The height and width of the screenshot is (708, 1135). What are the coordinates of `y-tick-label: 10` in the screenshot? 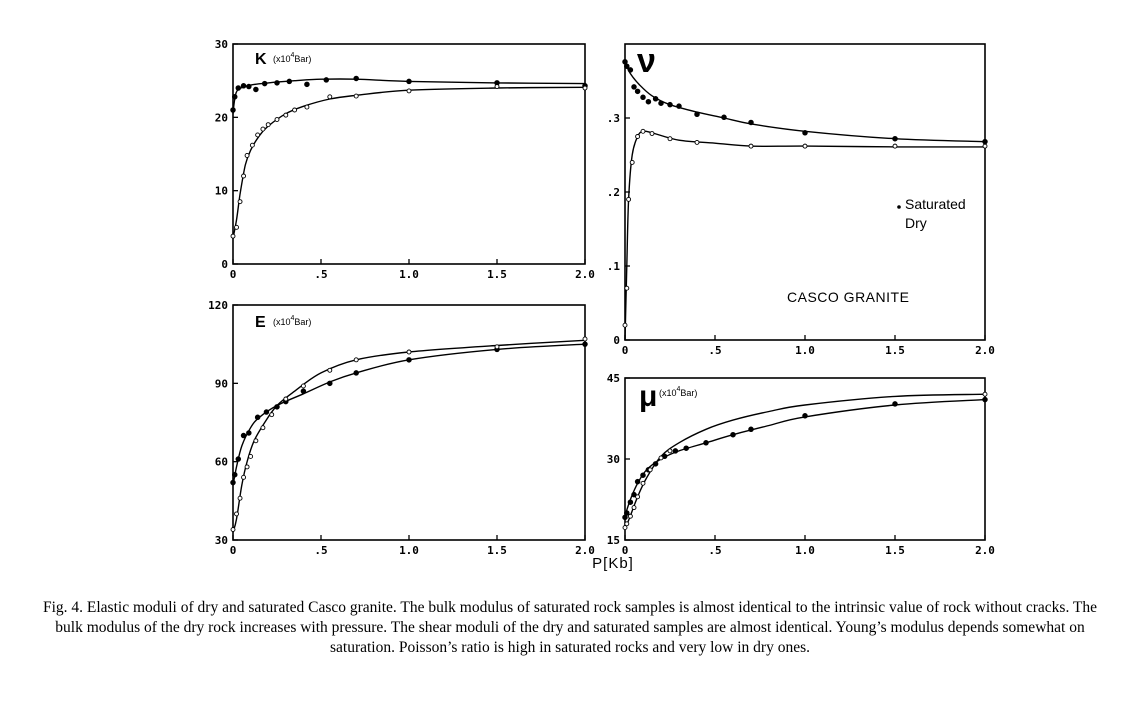 It's located at (221, 191).